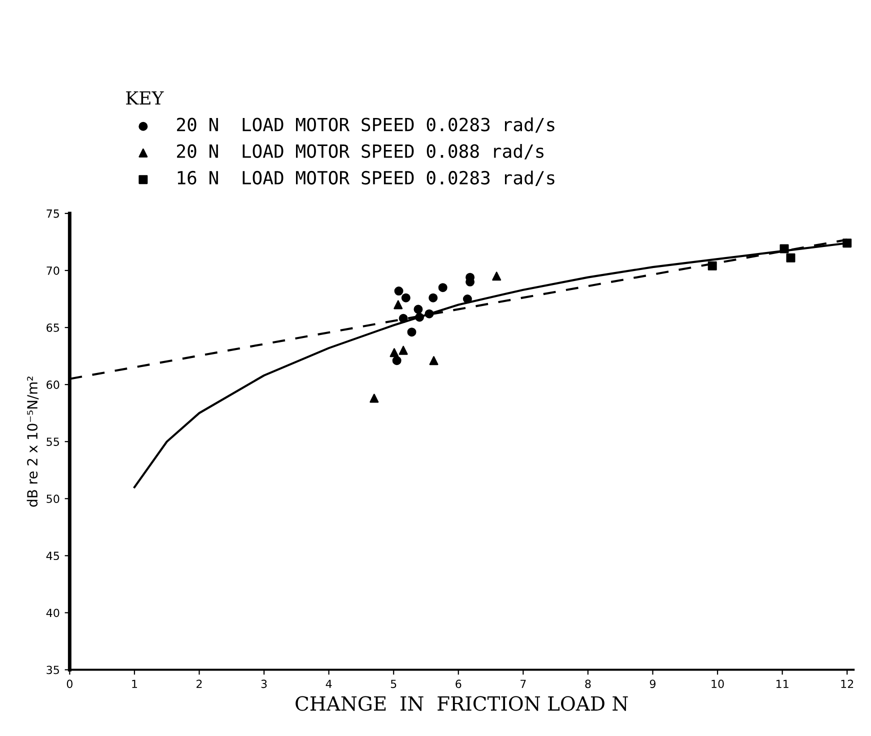  What do you see at coordinates (53, 384) in the screenshot?
I see `y-tick-label: 60` at bounding box center [53, 384].